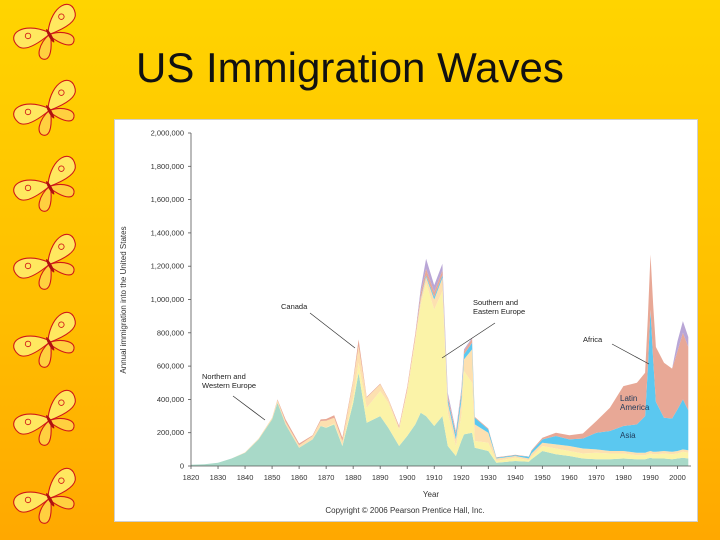  I want to click on y-tick-label: 1,400,000, so click(167, 232).